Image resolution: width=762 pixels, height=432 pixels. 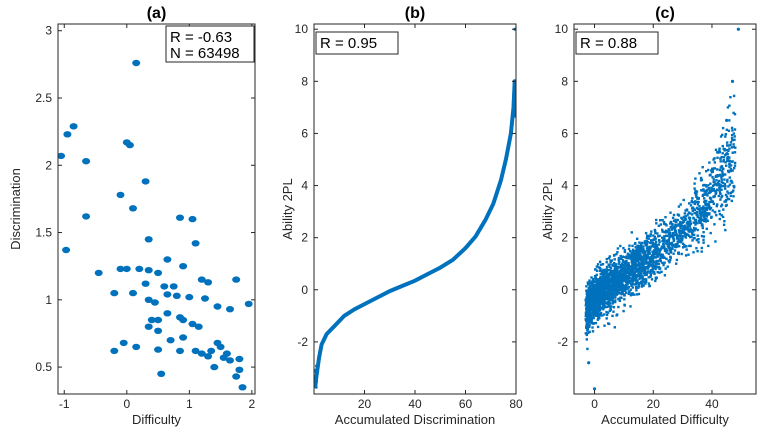 I want to click on y-tick-label: 10, so click(x=302, y=29).